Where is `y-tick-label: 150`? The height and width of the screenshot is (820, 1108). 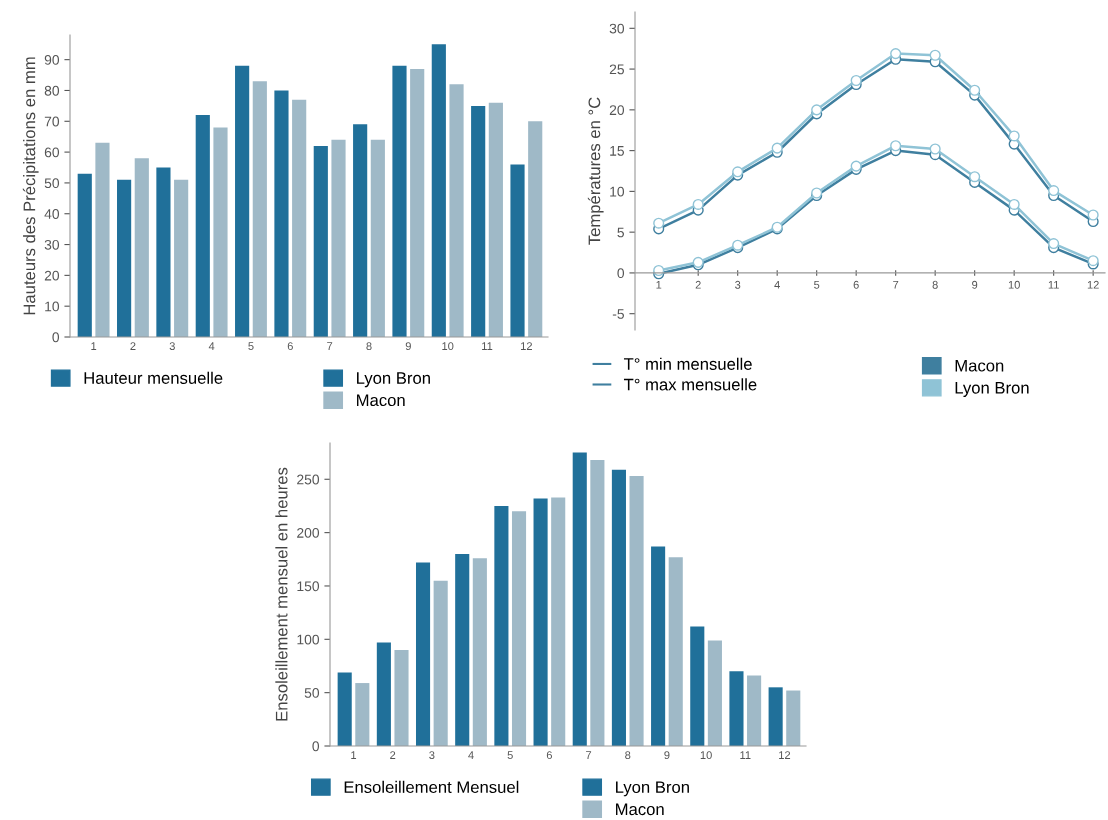
y-tick-label: 150 is located at coordinates (308, 586).